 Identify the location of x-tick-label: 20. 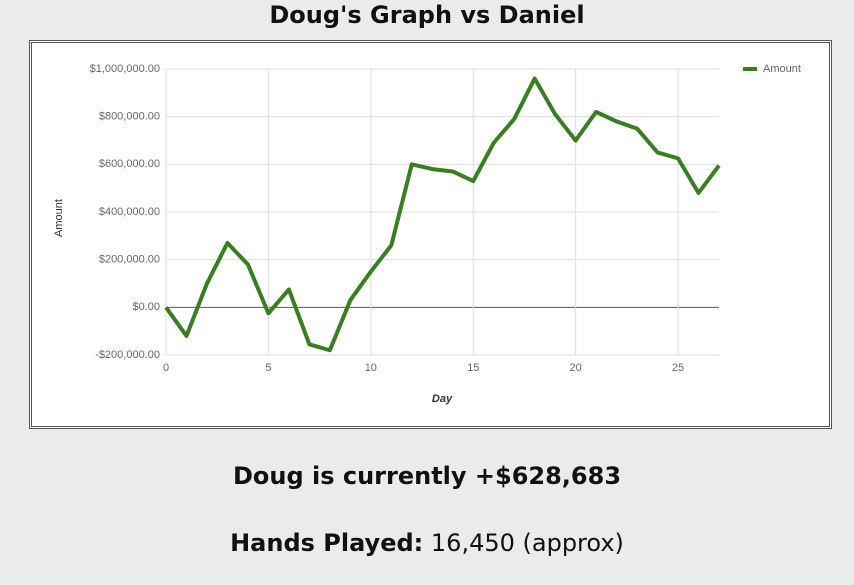
(576, 368).